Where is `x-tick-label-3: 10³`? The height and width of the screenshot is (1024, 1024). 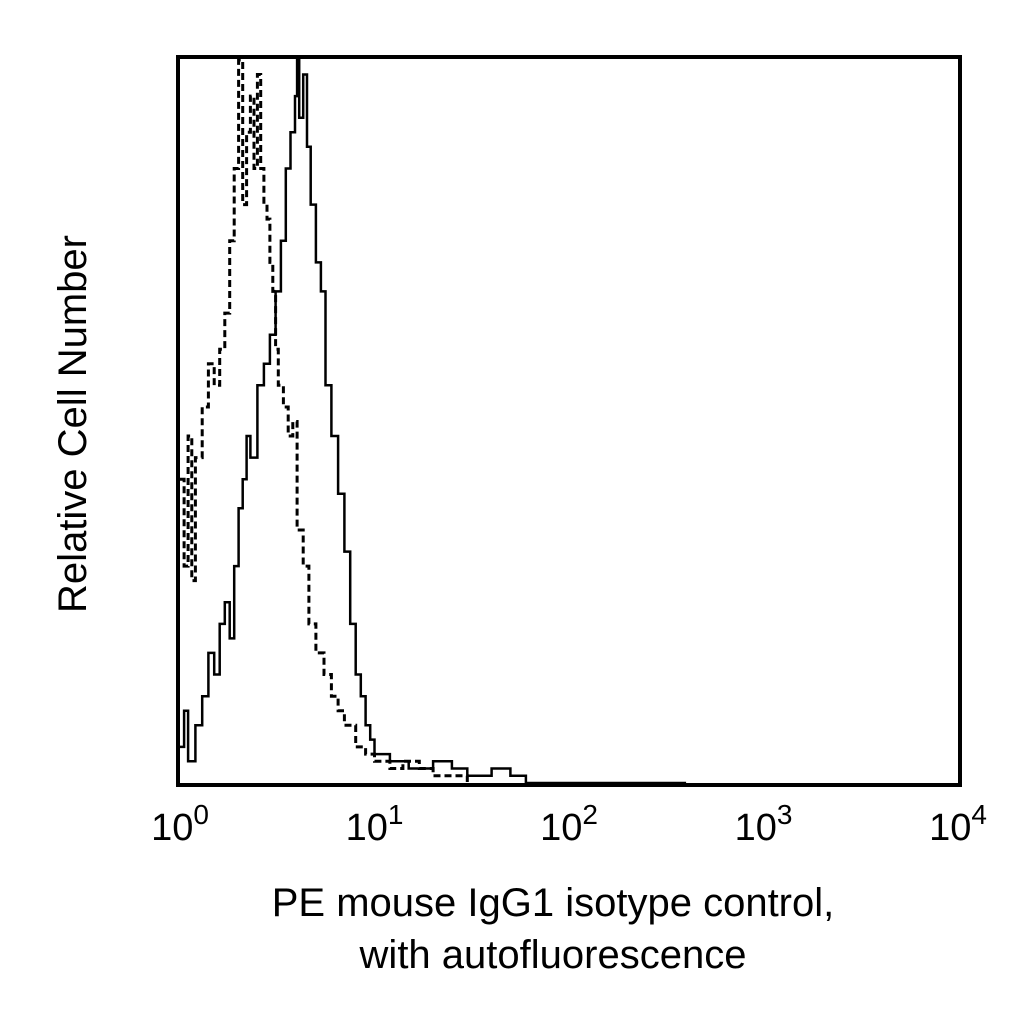 x-tick-label-3: 10³ is located at coordinates (764, 824).